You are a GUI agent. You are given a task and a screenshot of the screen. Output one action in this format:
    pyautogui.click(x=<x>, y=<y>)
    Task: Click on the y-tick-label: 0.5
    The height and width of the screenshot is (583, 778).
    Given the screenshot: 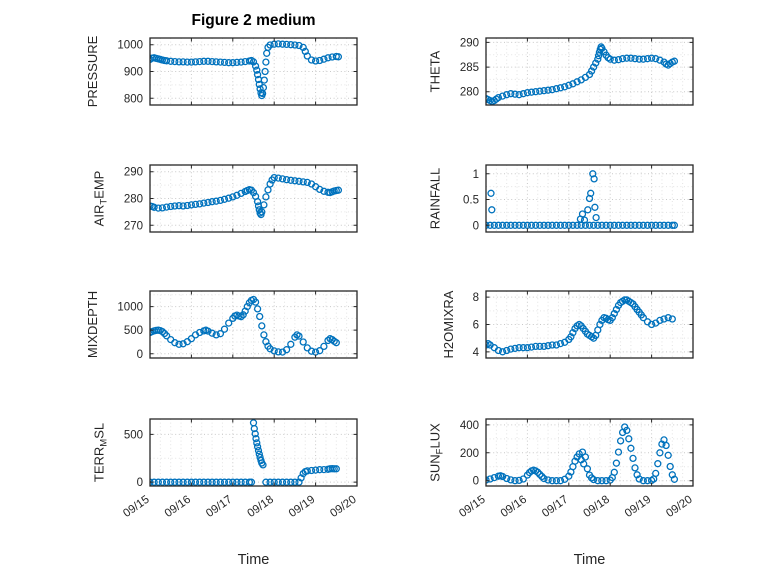 What is the action you would take?
    pyautogui.click(x=471, y=201)
    